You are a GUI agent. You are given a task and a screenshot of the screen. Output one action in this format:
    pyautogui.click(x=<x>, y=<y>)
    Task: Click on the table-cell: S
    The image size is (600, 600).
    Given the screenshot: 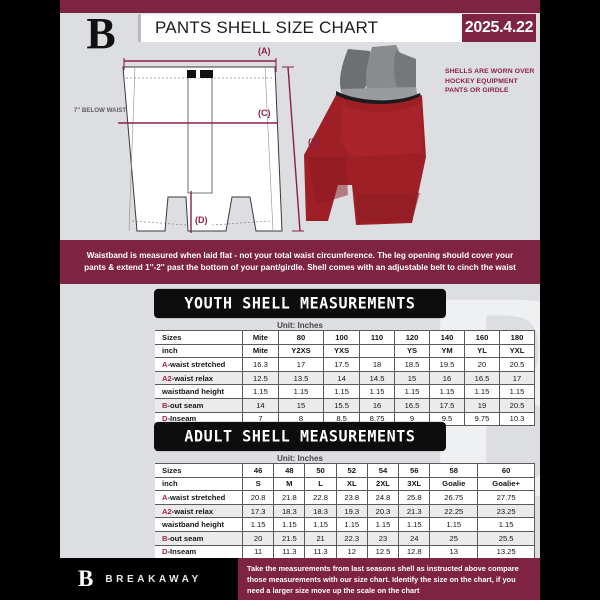 What is the action you would take?
    pyautogui.click(x=258, y=484)
    